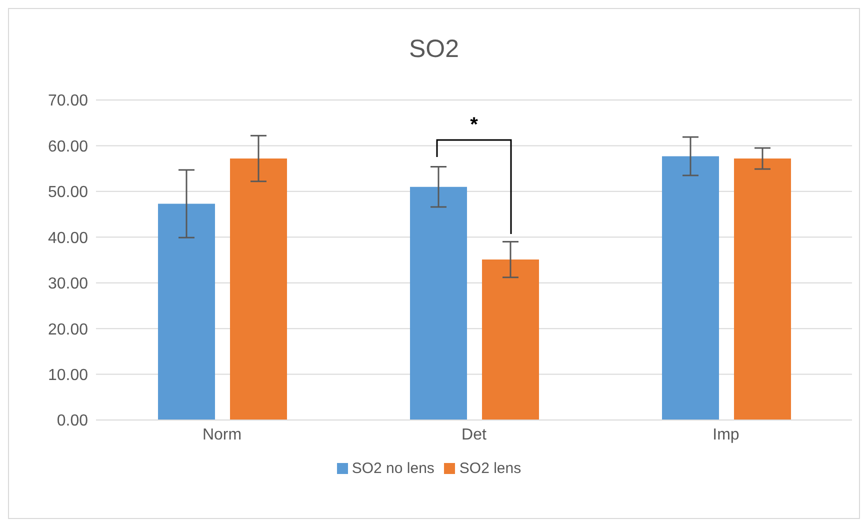  I want to click on y-tick-label: 50.00, so click(68, 193).